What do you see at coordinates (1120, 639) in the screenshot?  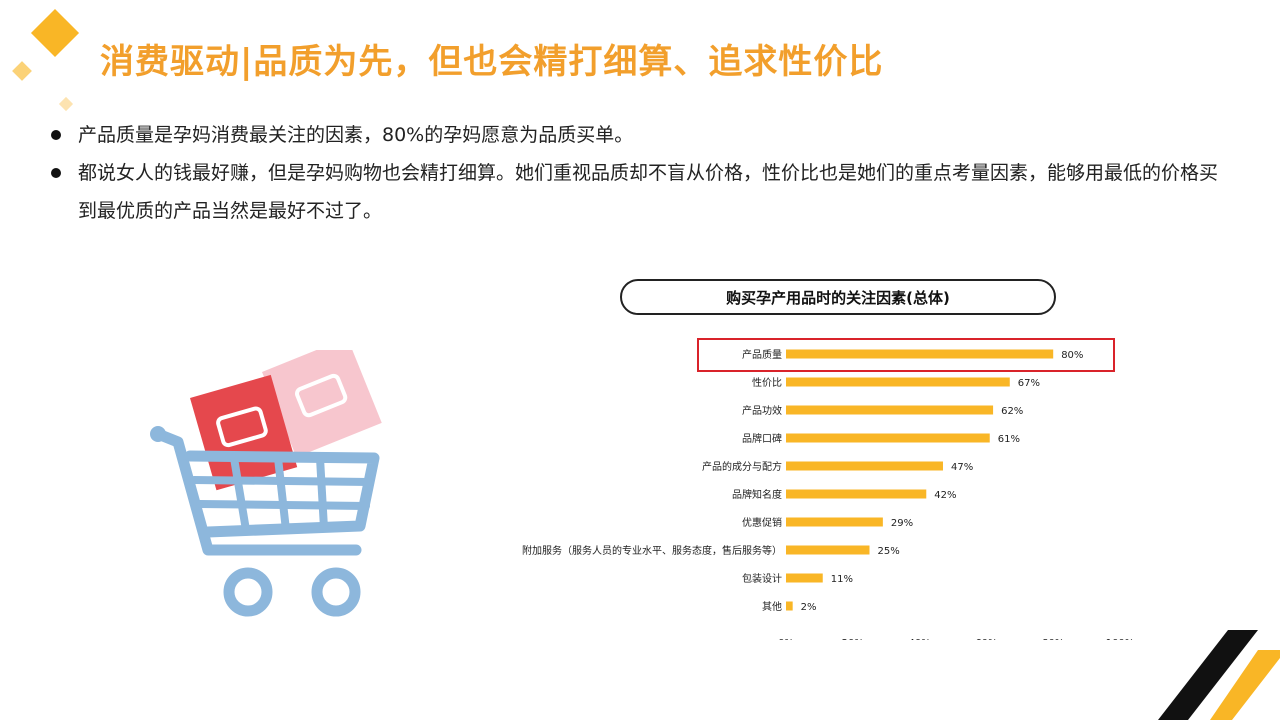 I see `x-tick-label: 100%` at bounding box center [1120, 639].